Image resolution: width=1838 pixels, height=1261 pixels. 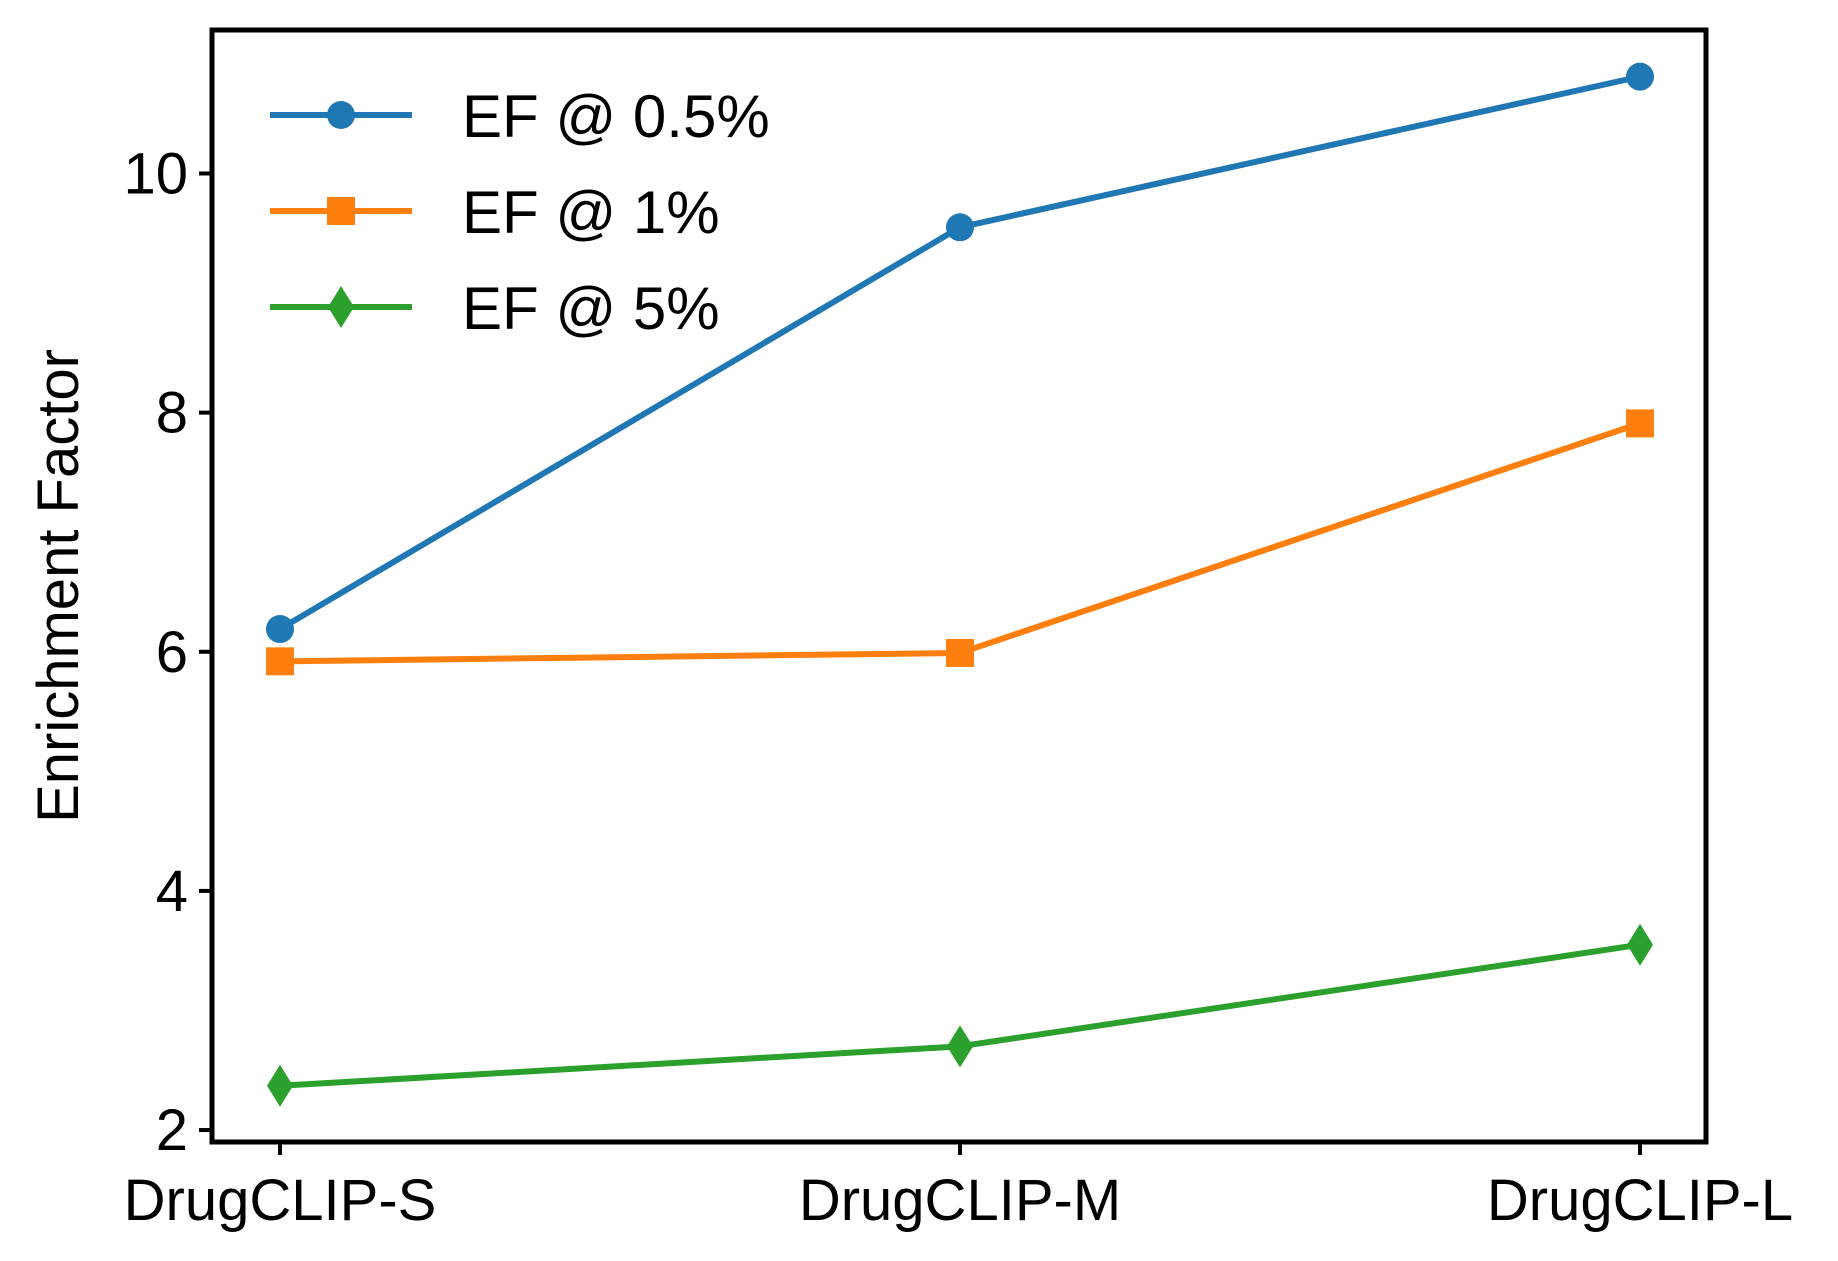 I want to click on legend-label: EF @ 1%, so click(x=591, y=212).